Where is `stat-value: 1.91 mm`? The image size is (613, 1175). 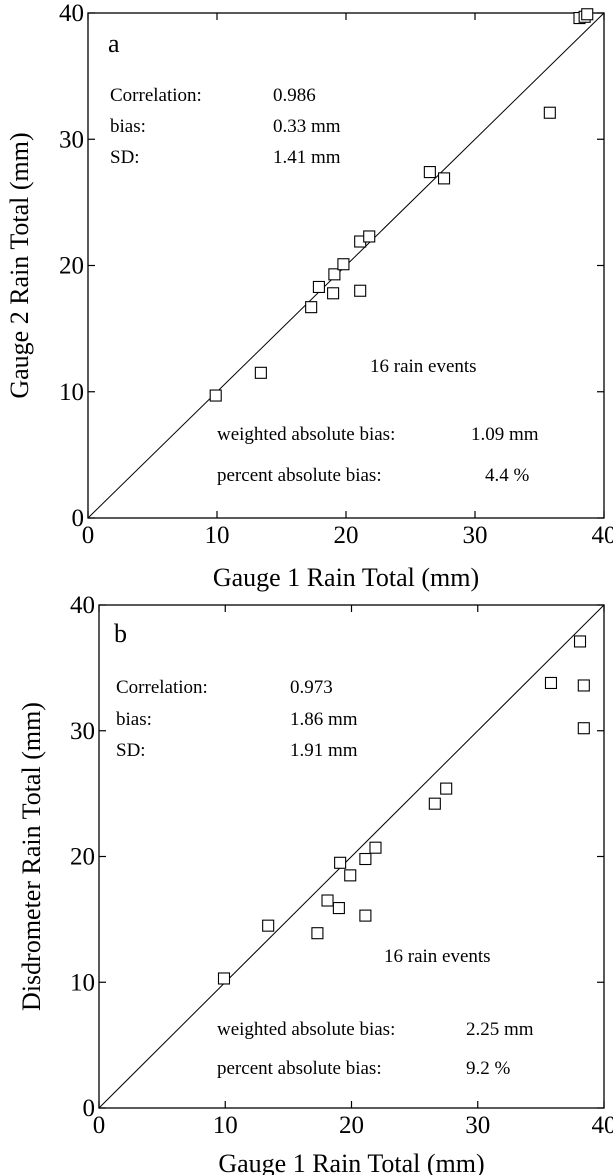 stat-value: 1.91 mm is located at coordinates (324, 750).